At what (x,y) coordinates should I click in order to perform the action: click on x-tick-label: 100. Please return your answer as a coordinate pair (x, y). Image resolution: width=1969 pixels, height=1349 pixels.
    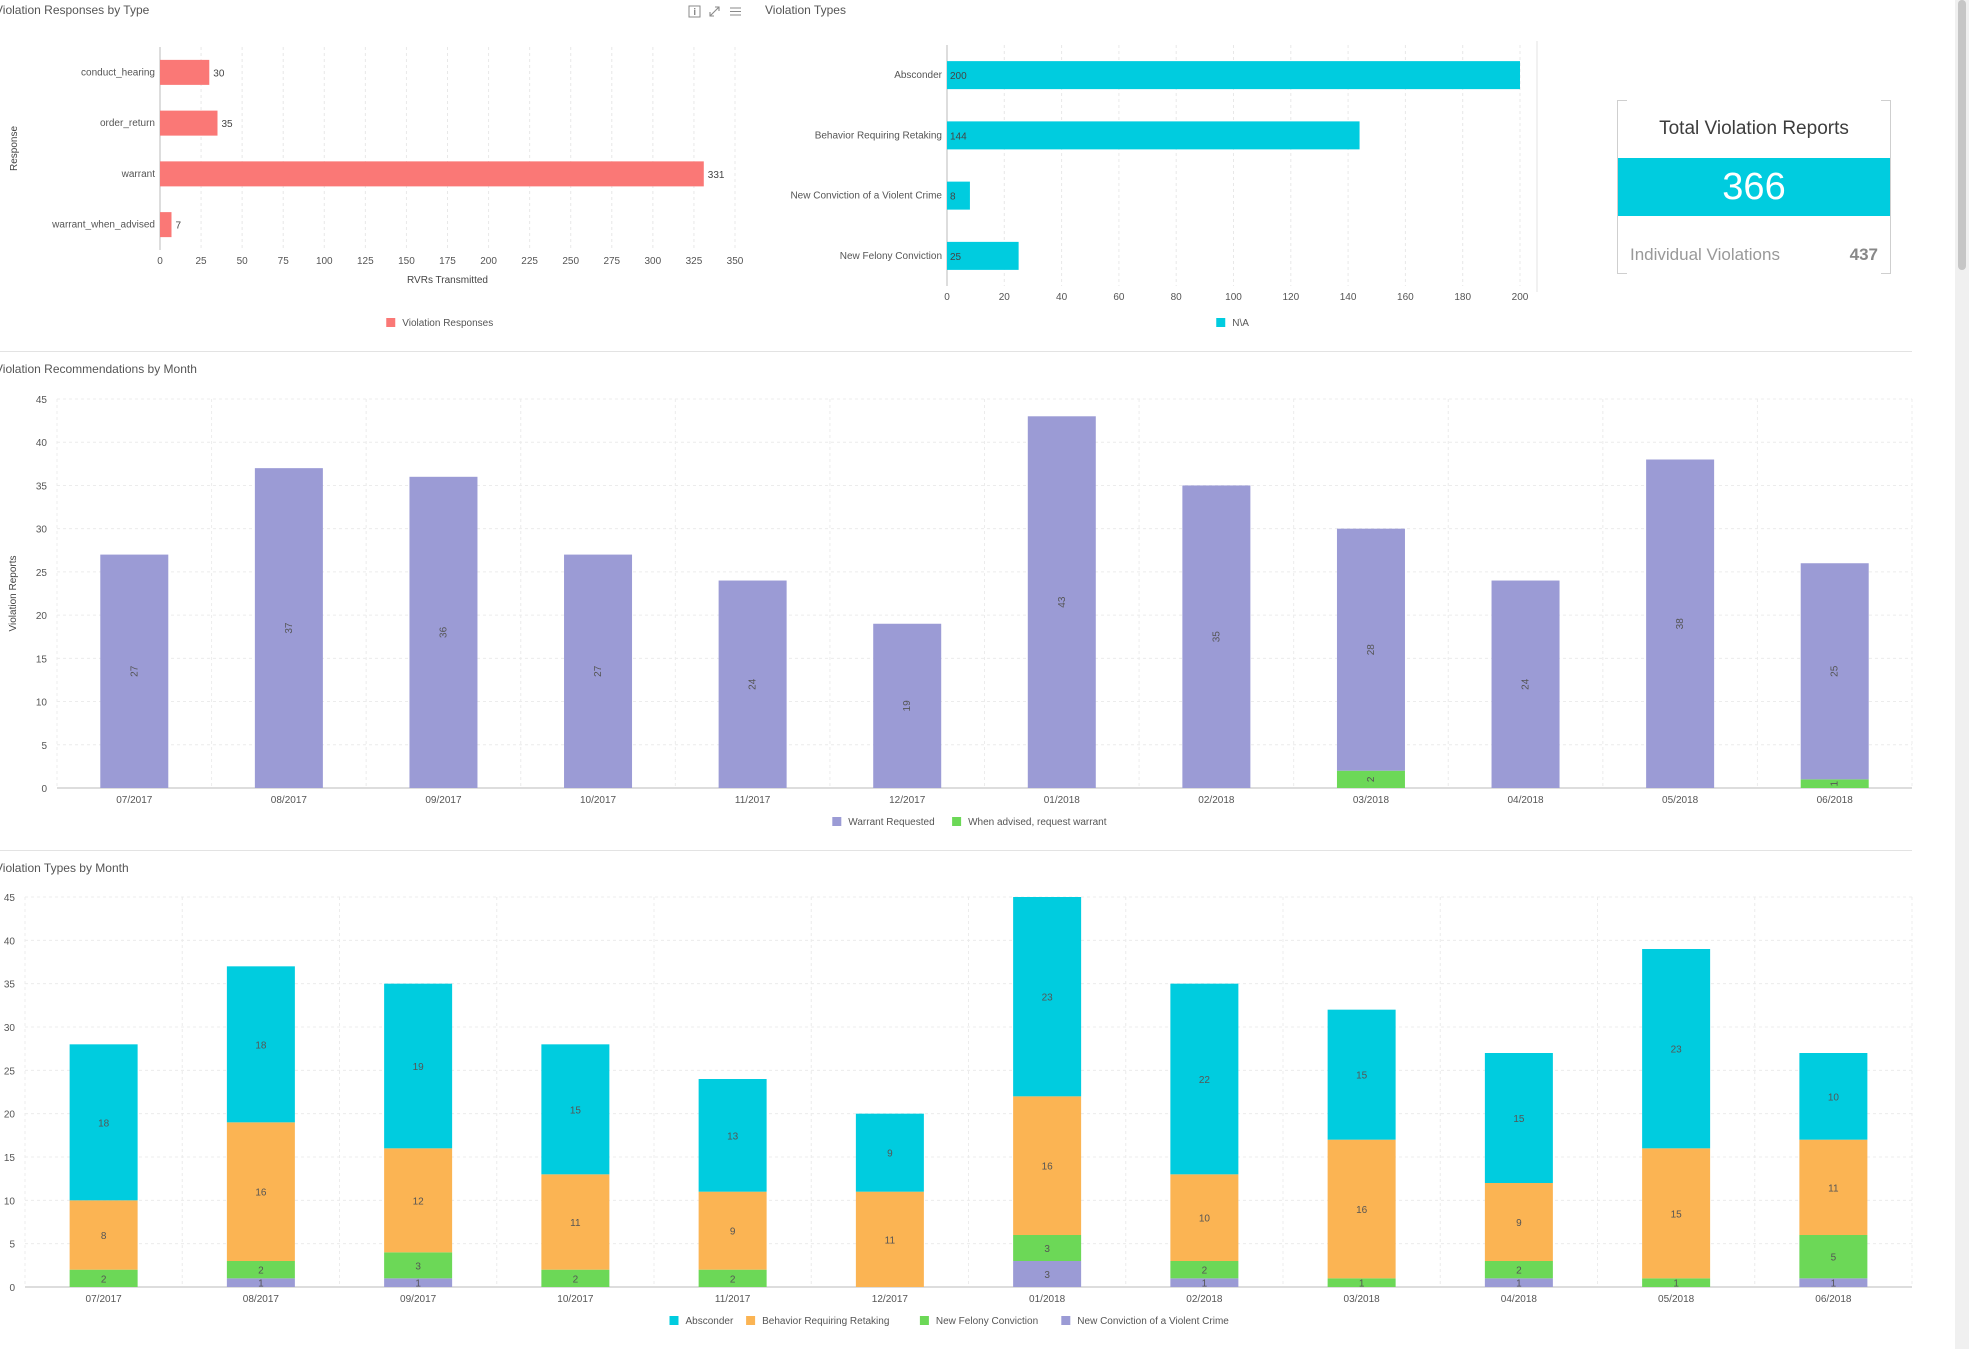
    Looking at the image, I should click on (324, 261).